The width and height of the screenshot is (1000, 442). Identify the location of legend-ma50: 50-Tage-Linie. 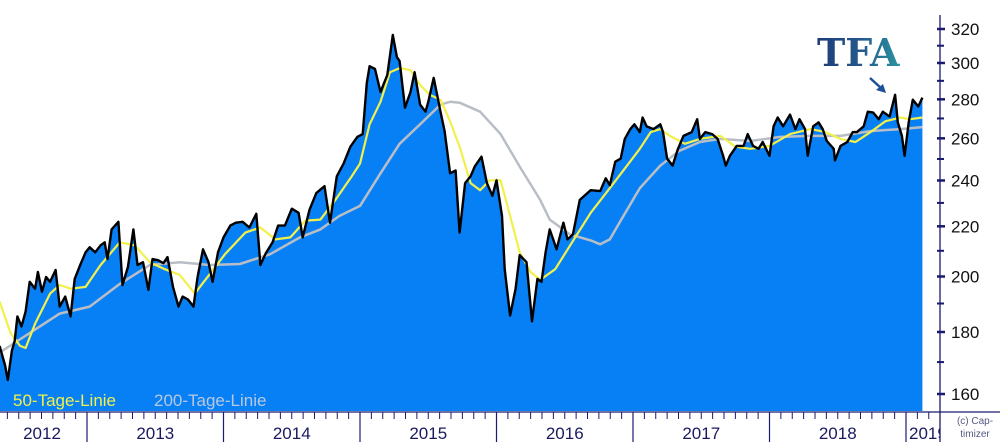
(64, 400).